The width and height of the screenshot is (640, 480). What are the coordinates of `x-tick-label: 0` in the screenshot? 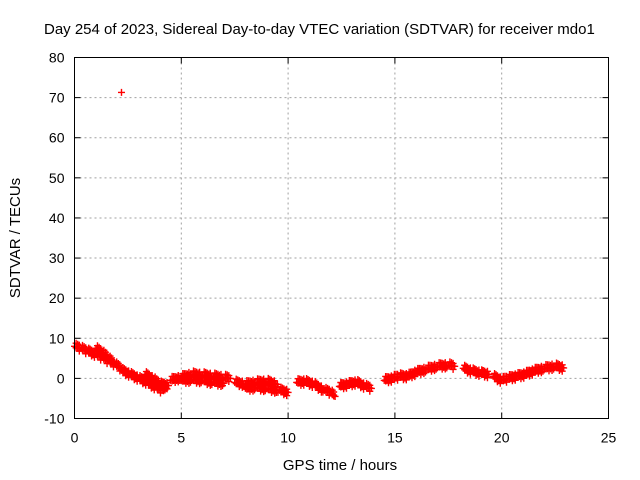 It's located at (75, 438).